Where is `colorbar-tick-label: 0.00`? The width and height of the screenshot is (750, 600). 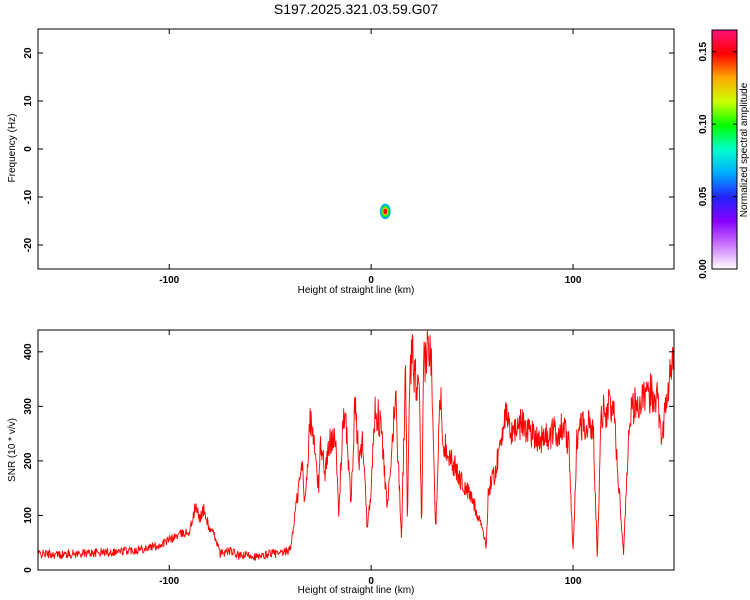
colorbar-tick-label: 0.00 is located at coordinates (703, 269).